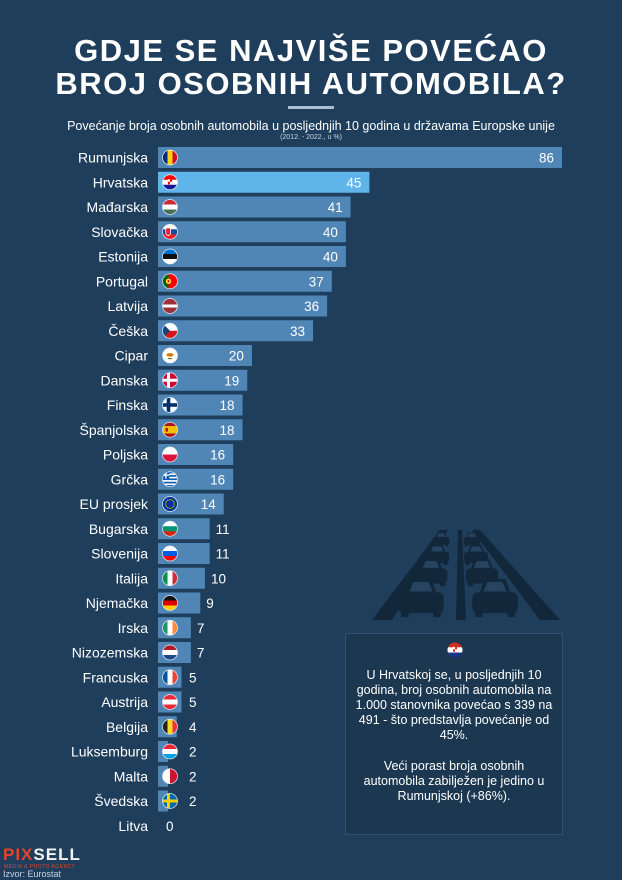  What do you see at coordinates (170, 256) in the screenshot?
I see `ee-flag-icon` at bounding box center [170, 256].